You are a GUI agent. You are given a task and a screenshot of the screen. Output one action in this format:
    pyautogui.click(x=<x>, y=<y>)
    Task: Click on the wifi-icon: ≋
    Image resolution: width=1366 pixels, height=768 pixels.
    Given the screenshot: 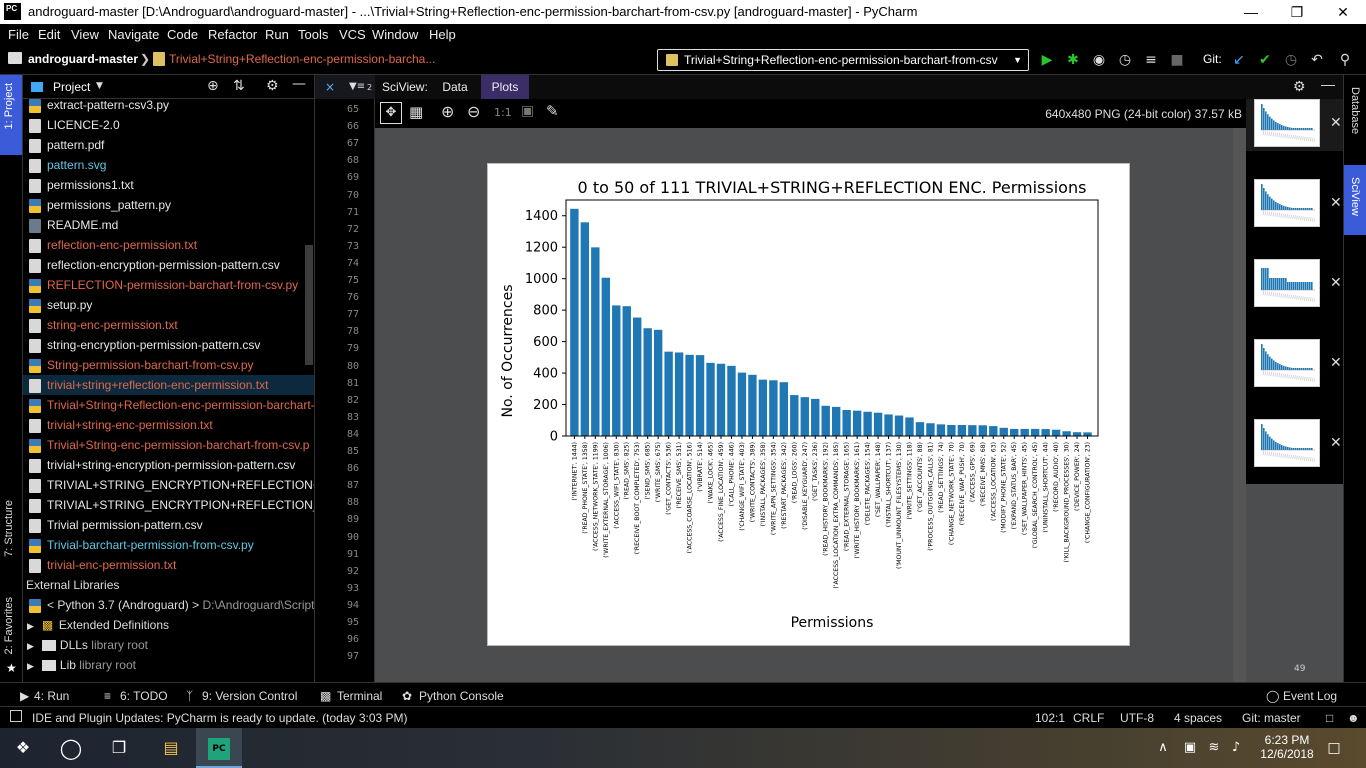 What is the action you would take?
    pyautogui.click(x=1214, y=747)
    